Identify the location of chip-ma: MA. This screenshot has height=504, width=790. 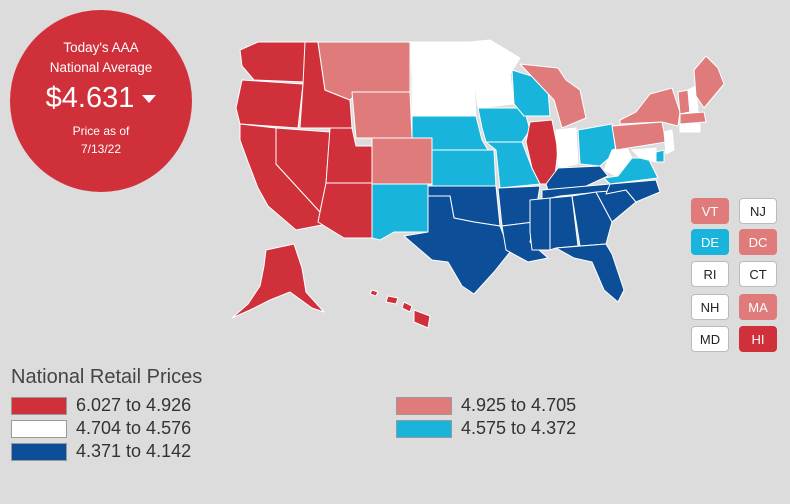
(758, 307).